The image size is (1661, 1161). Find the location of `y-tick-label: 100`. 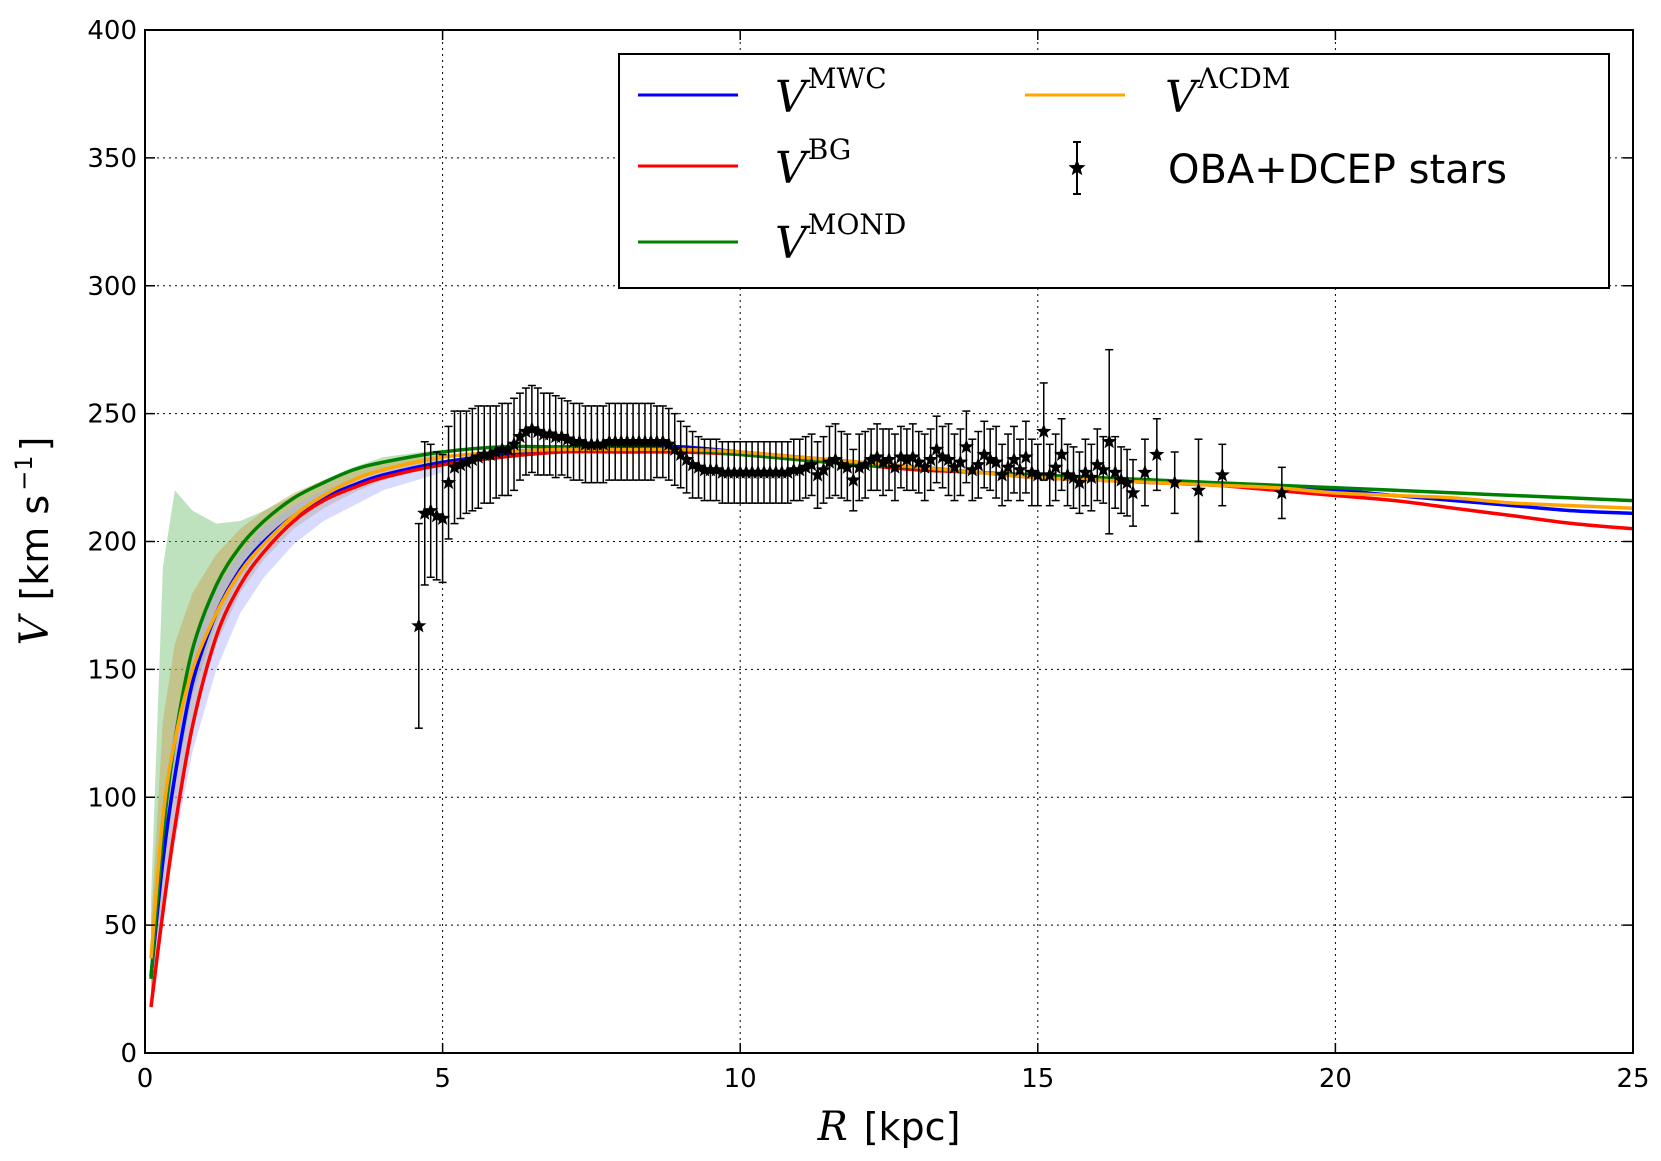

y-tick-label: 100 is located at coordinates (112, 798).